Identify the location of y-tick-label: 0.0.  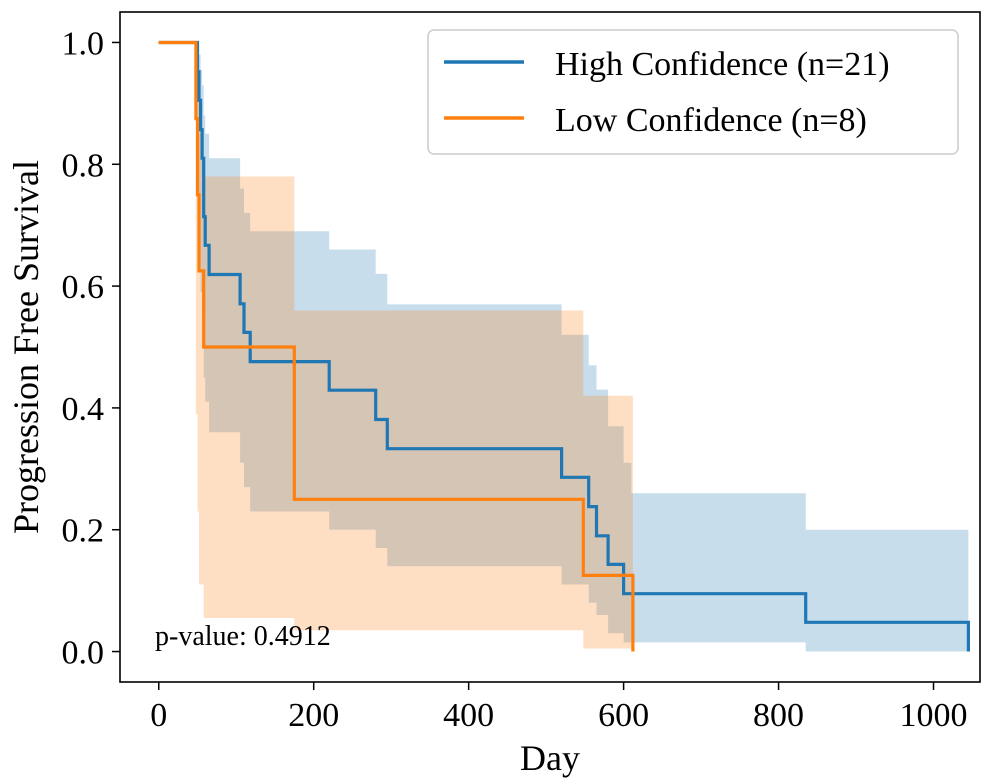
(83, 653).